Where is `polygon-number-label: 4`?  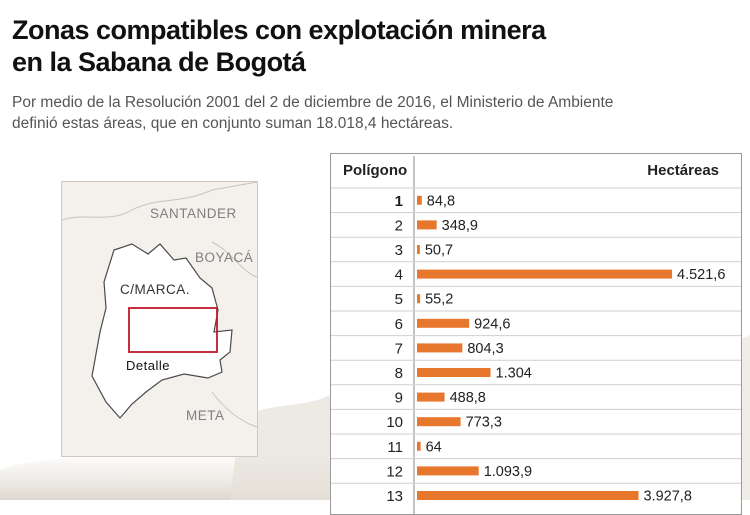
polygon-number-label: 4 is located at coordinates (399, 275).